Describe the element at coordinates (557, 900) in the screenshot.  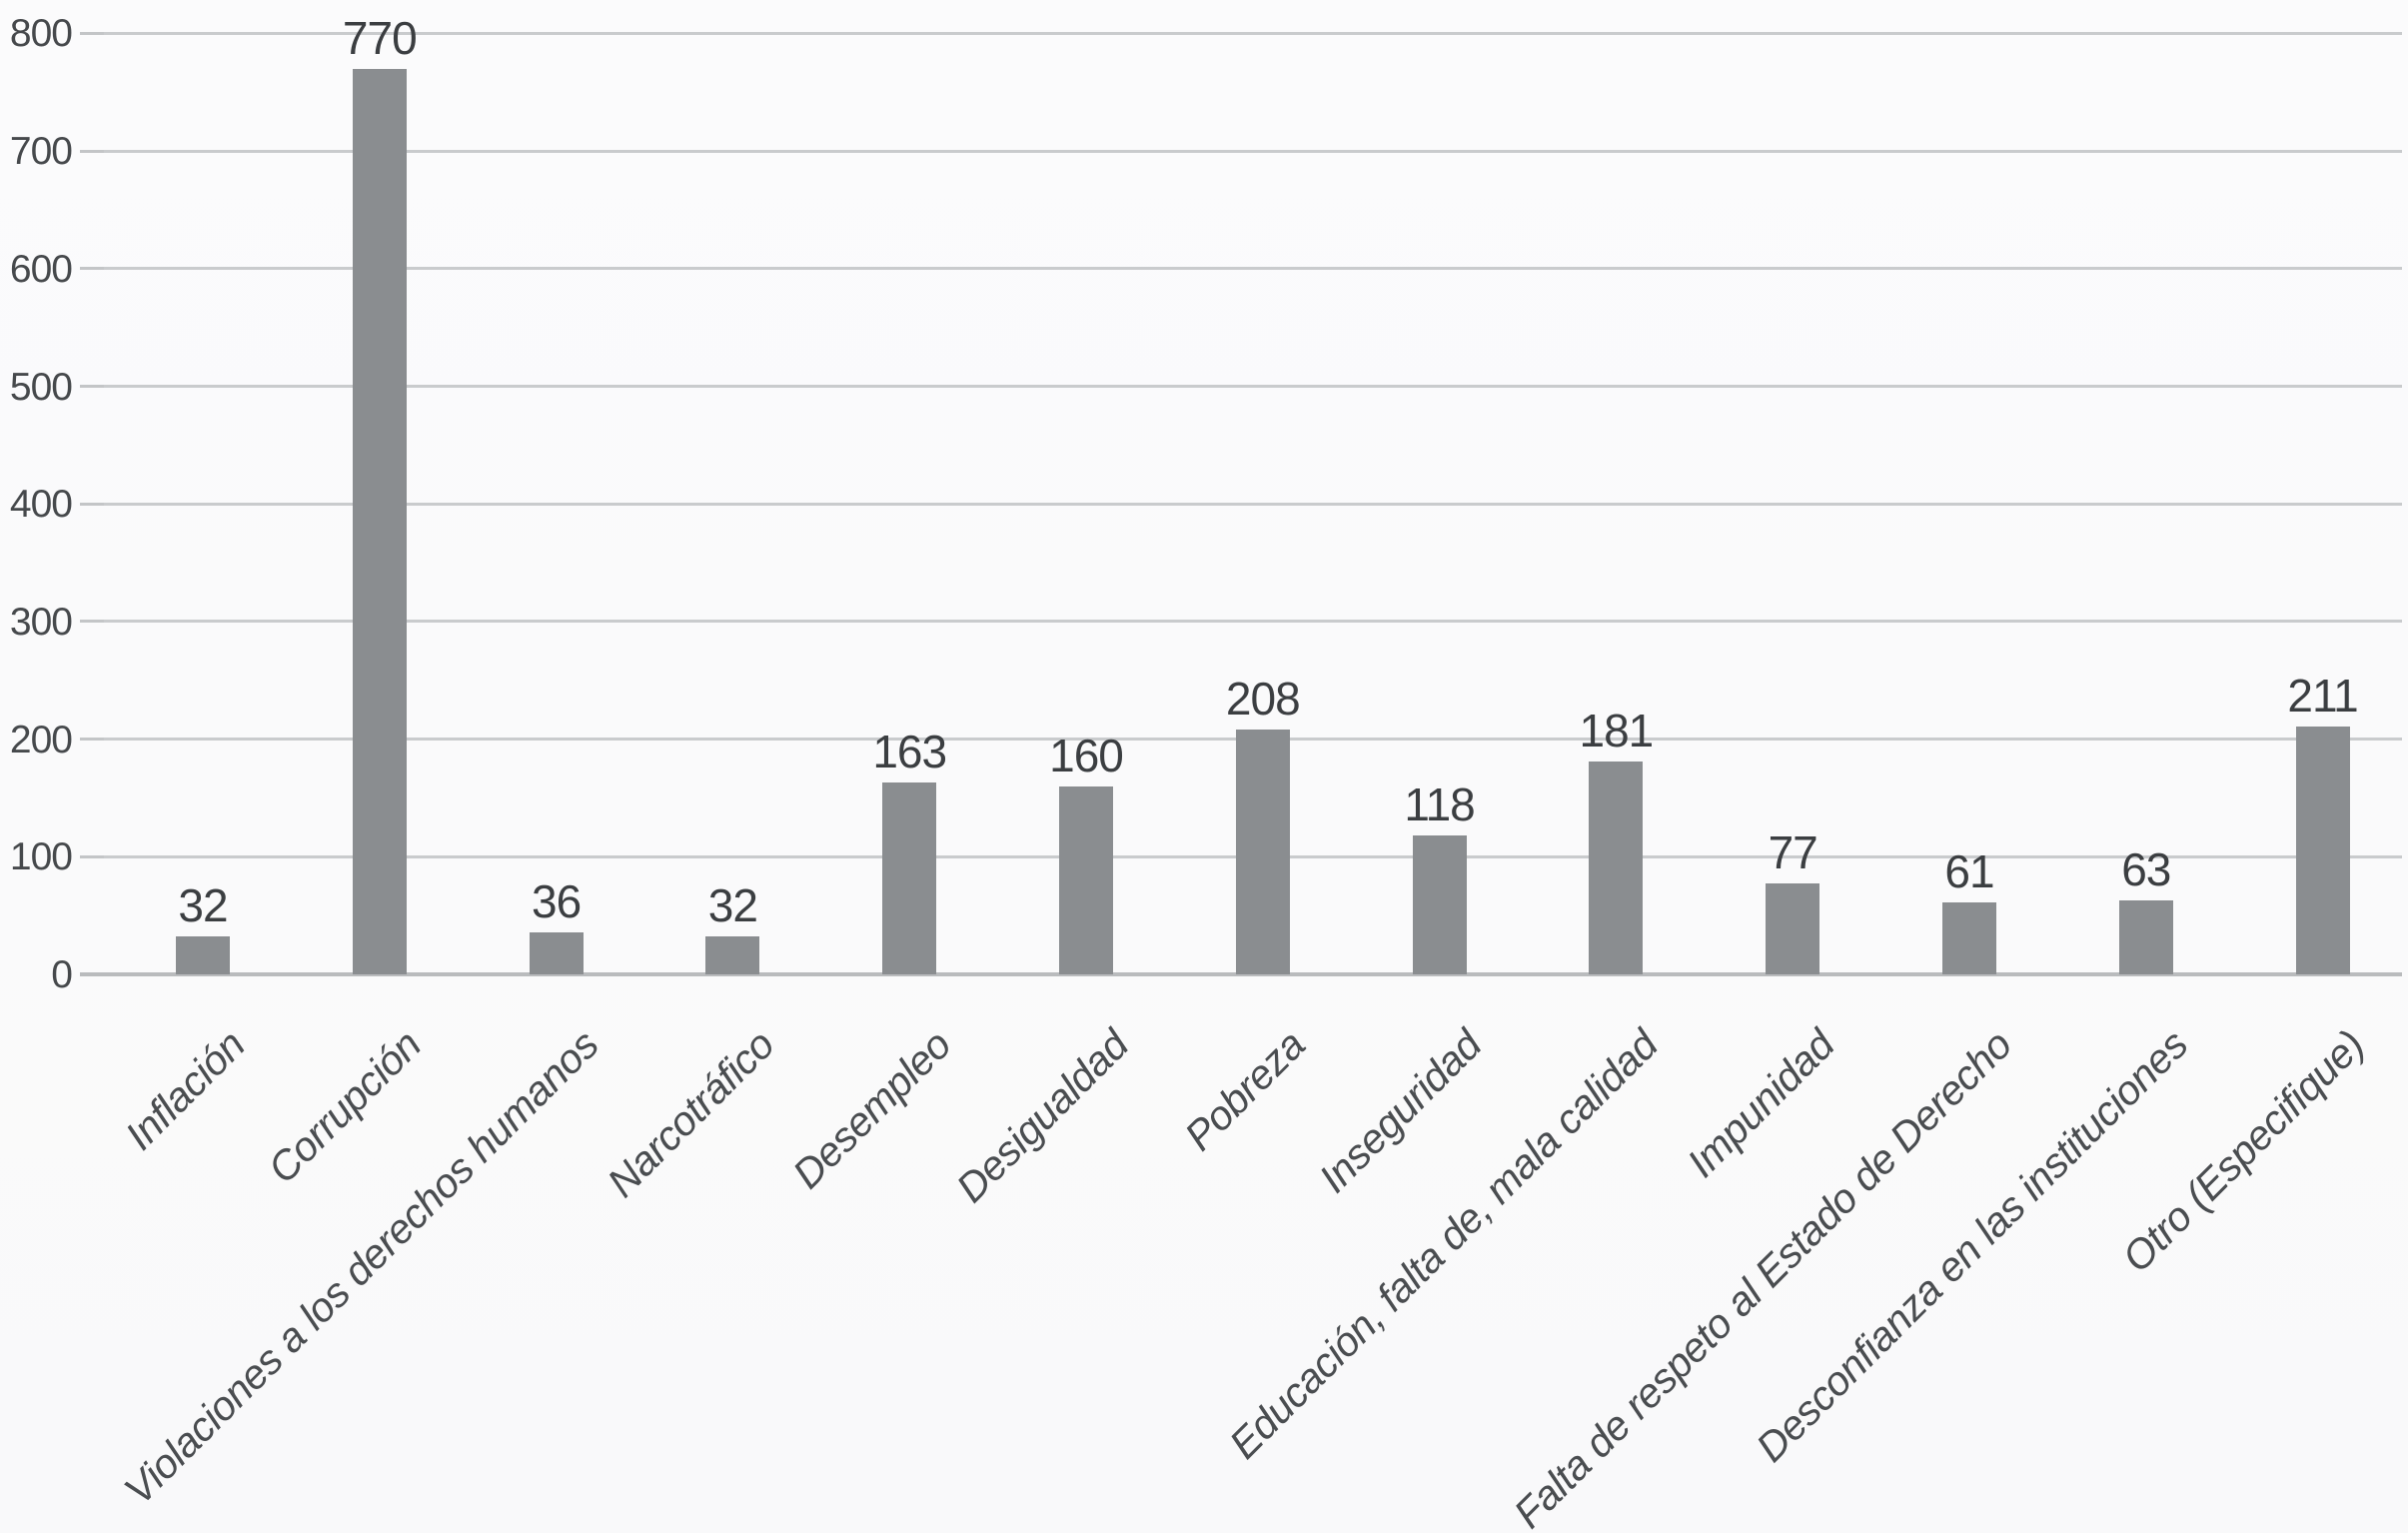
I see `bar-value-label: 36` at that location.